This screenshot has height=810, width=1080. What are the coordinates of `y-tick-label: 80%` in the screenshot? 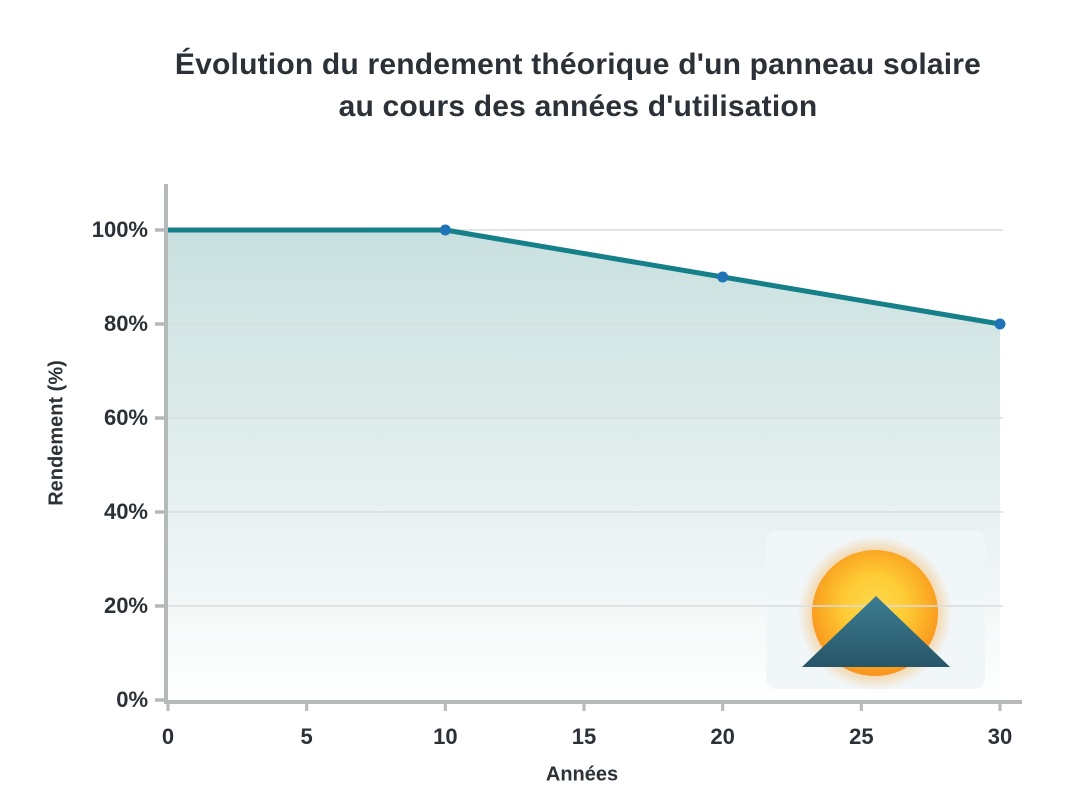 It's located at (125, 323).